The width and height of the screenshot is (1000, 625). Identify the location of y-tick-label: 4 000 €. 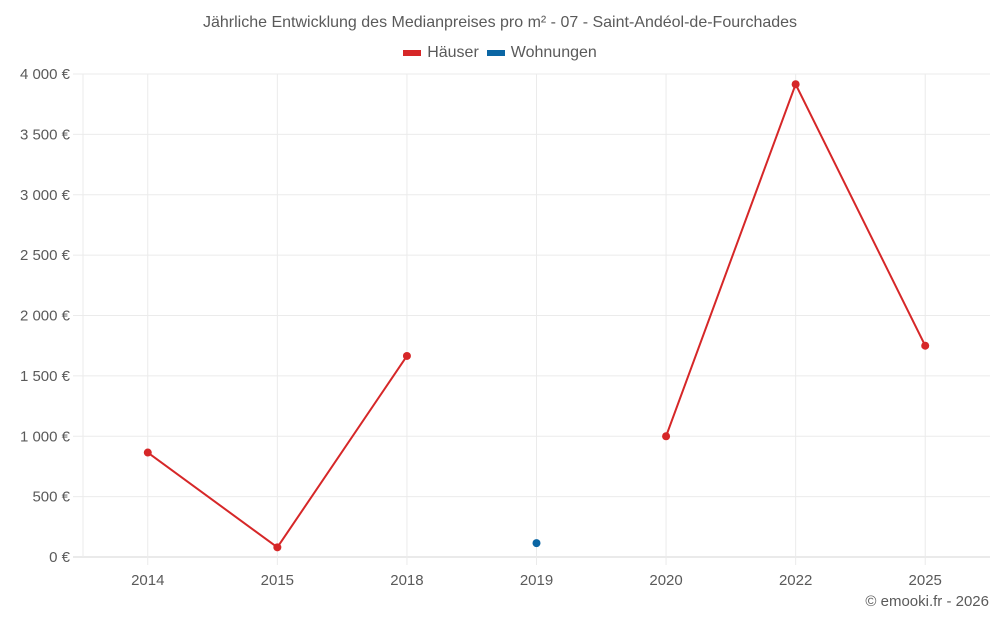
(45, 74).